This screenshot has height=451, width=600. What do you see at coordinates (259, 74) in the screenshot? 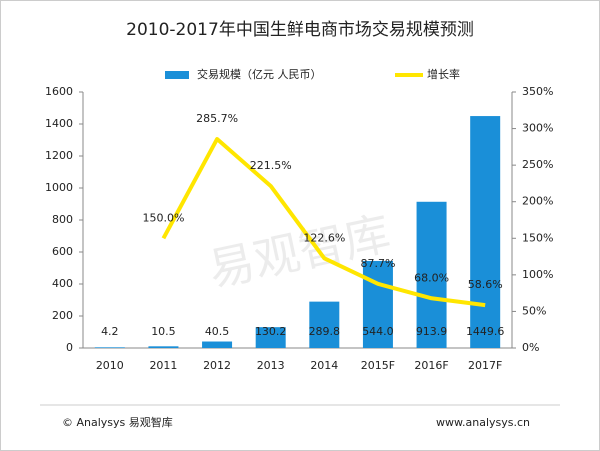
I see `legend-label: 交易规模（亿元 人民币）` at bounding box center [259, 74].